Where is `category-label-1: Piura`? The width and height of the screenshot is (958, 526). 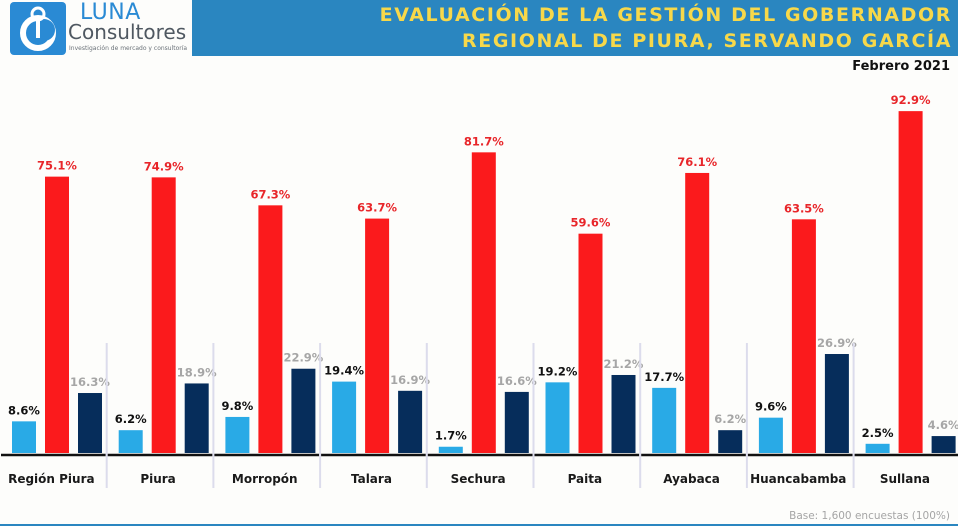 category-label-1: Piura is located at coordinates (157, 479).